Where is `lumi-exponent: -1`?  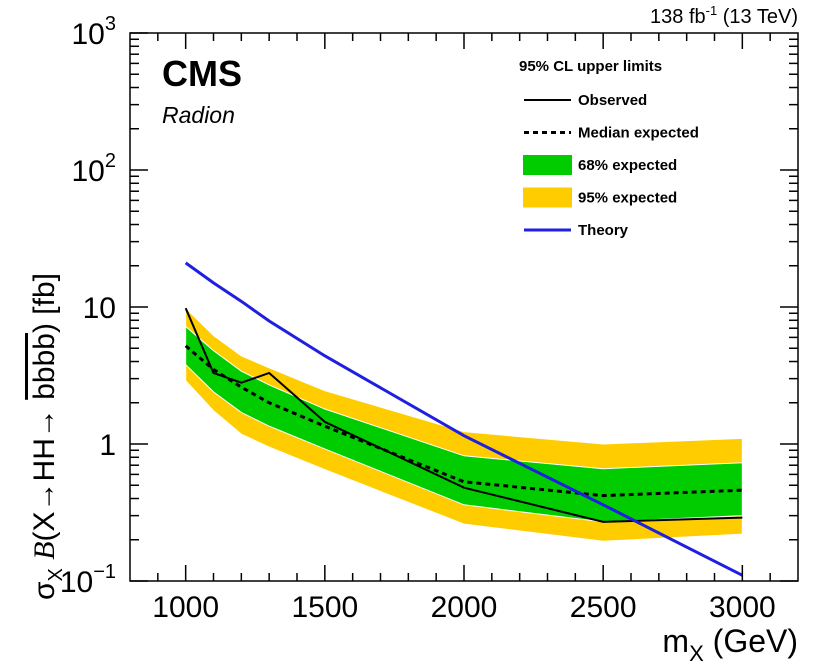 lumi-exponent: -1 is located at coordinates (712, 10).